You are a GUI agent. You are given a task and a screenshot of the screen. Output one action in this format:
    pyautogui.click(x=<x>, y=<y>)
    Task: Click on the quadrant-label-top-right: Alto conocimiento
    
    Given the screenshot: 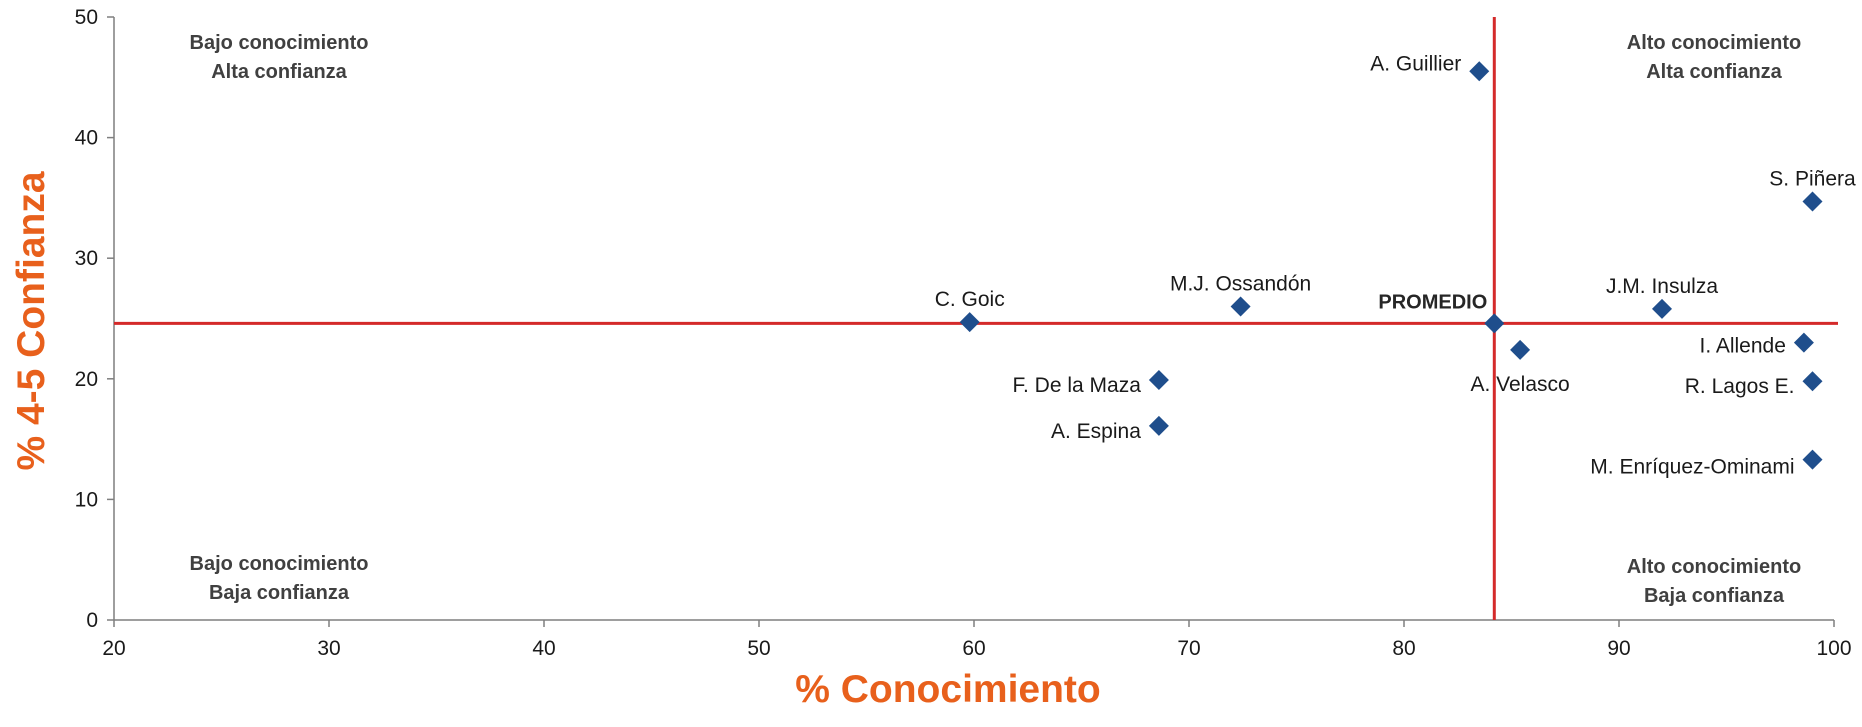 What is the action you would take?
    pyautogui.click(x=1714, y=43)
    